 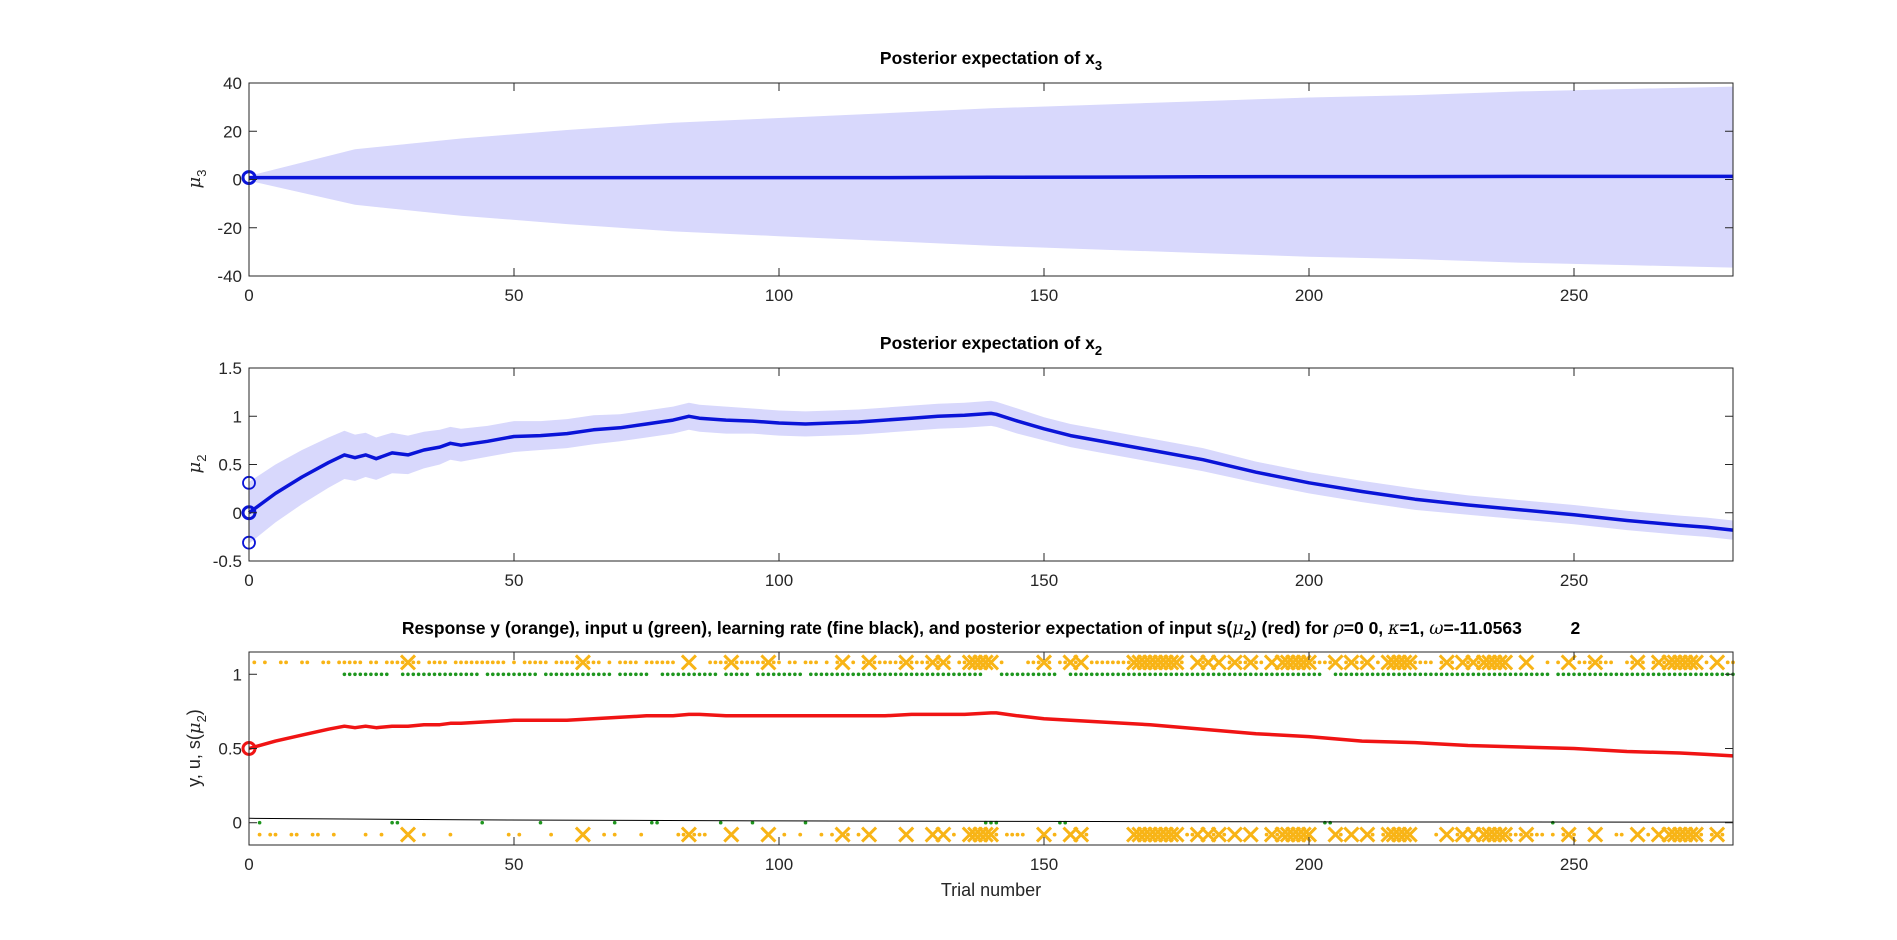 What do you see at coordinates (779, 580) in the screenshot?
I see `middle-x-tick-label: 100` at bounding box center [779, 580].